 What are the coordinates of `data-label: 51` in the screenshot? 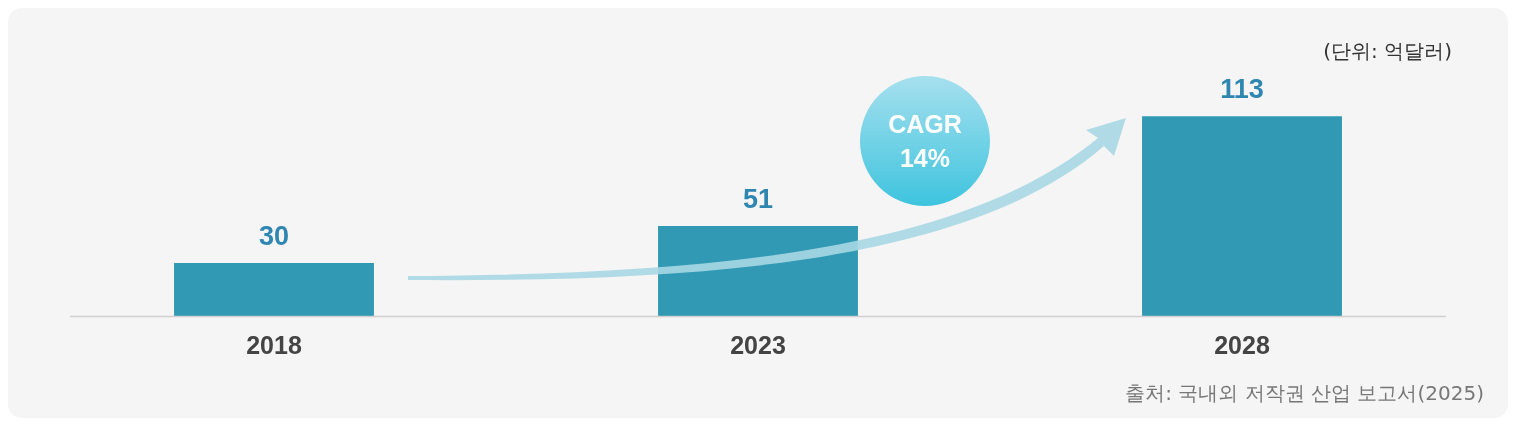 It's located at (758, 198).